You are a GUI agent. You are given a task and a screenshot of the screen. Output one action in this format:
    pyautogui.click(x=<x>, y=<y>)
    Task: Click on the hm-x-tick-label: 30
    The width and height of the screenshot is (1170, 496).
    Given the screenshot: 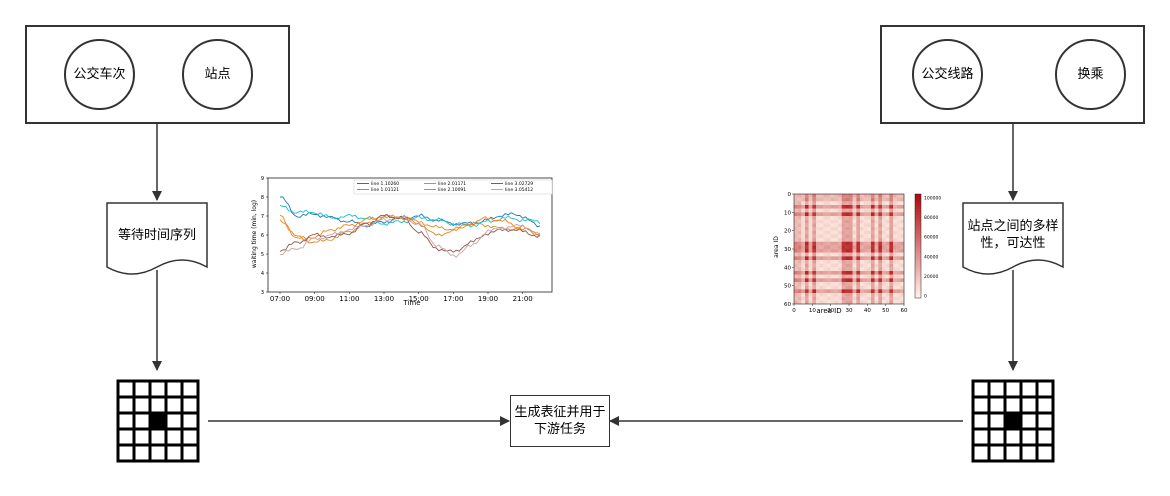 What is the action you would take?
    pyautogui.click(x=849, y=311)
    